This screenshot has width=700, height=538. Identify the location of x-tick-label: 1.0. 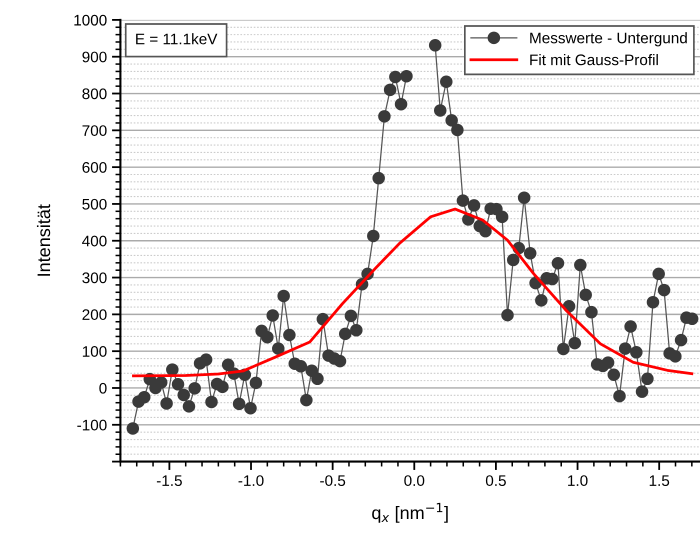
(578, 480).